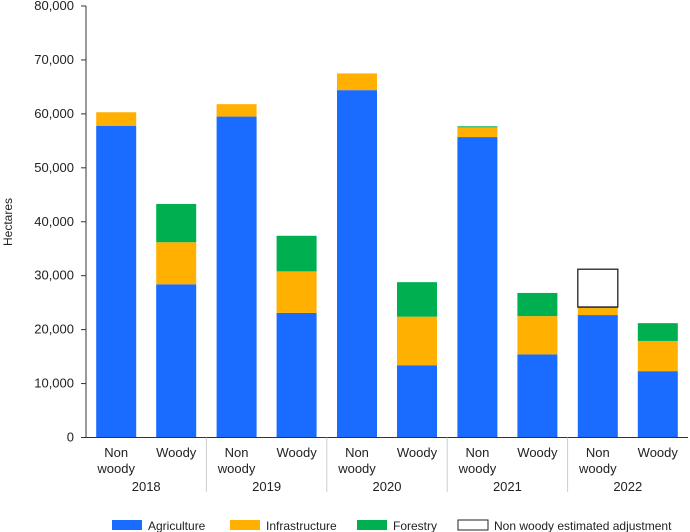 This screenshot has height=532, width=690. Describe the element at coordinates (598, 288) in the screenshot. I see `bar-segment-non-woody-estimated-adjustment` at that location.